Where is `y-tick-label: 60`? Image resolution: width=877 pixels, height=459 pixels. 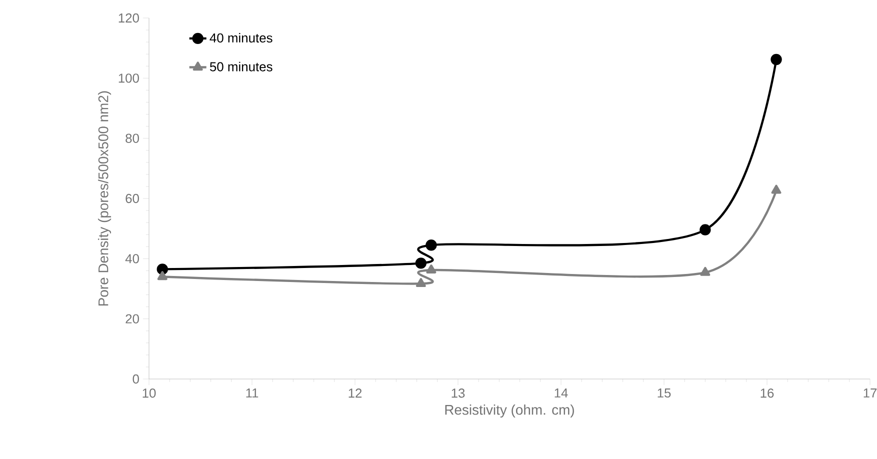
y-tick-label: 60 is located at coordinates (132, 199).